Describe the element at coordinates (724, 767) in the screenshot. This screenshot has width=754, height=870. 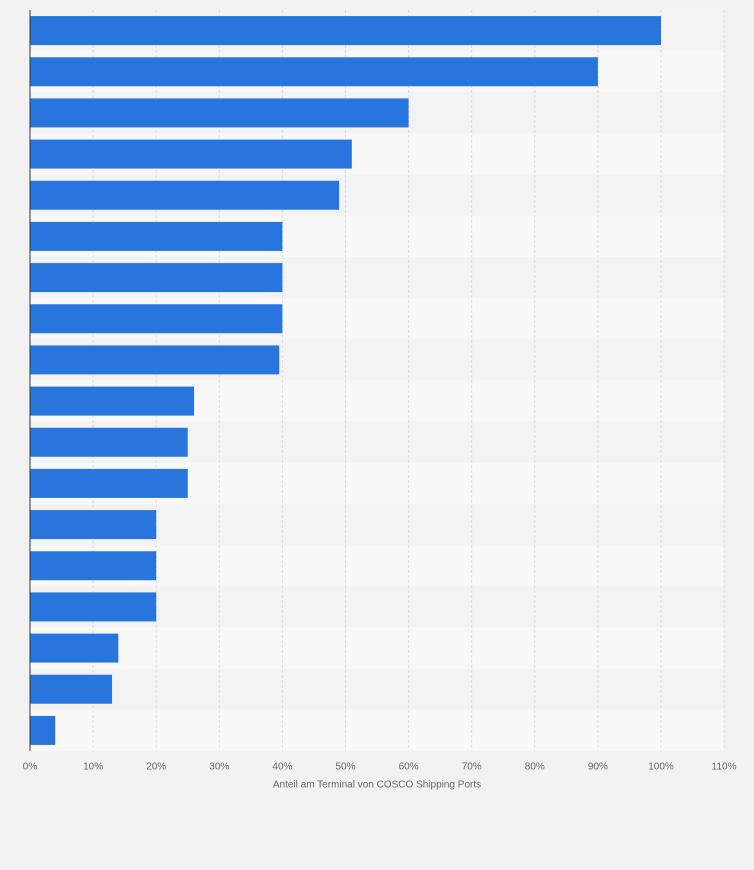
I see `x-tick-label: 110%` at that location.